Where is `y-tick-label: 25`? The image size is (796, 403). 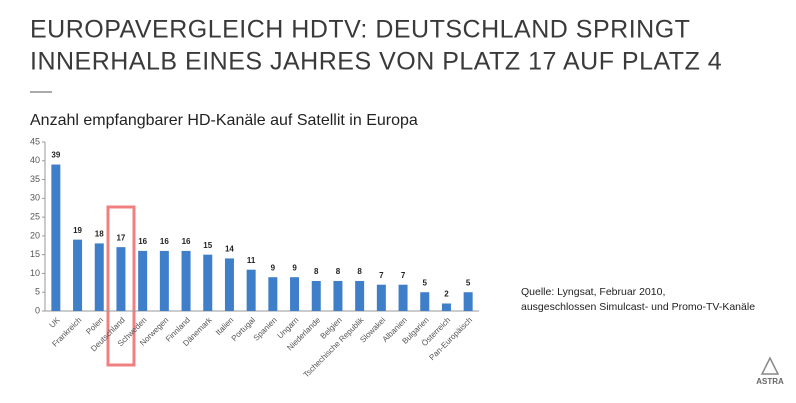 y-tick-label: 25 is located at coordinates (35, 216).